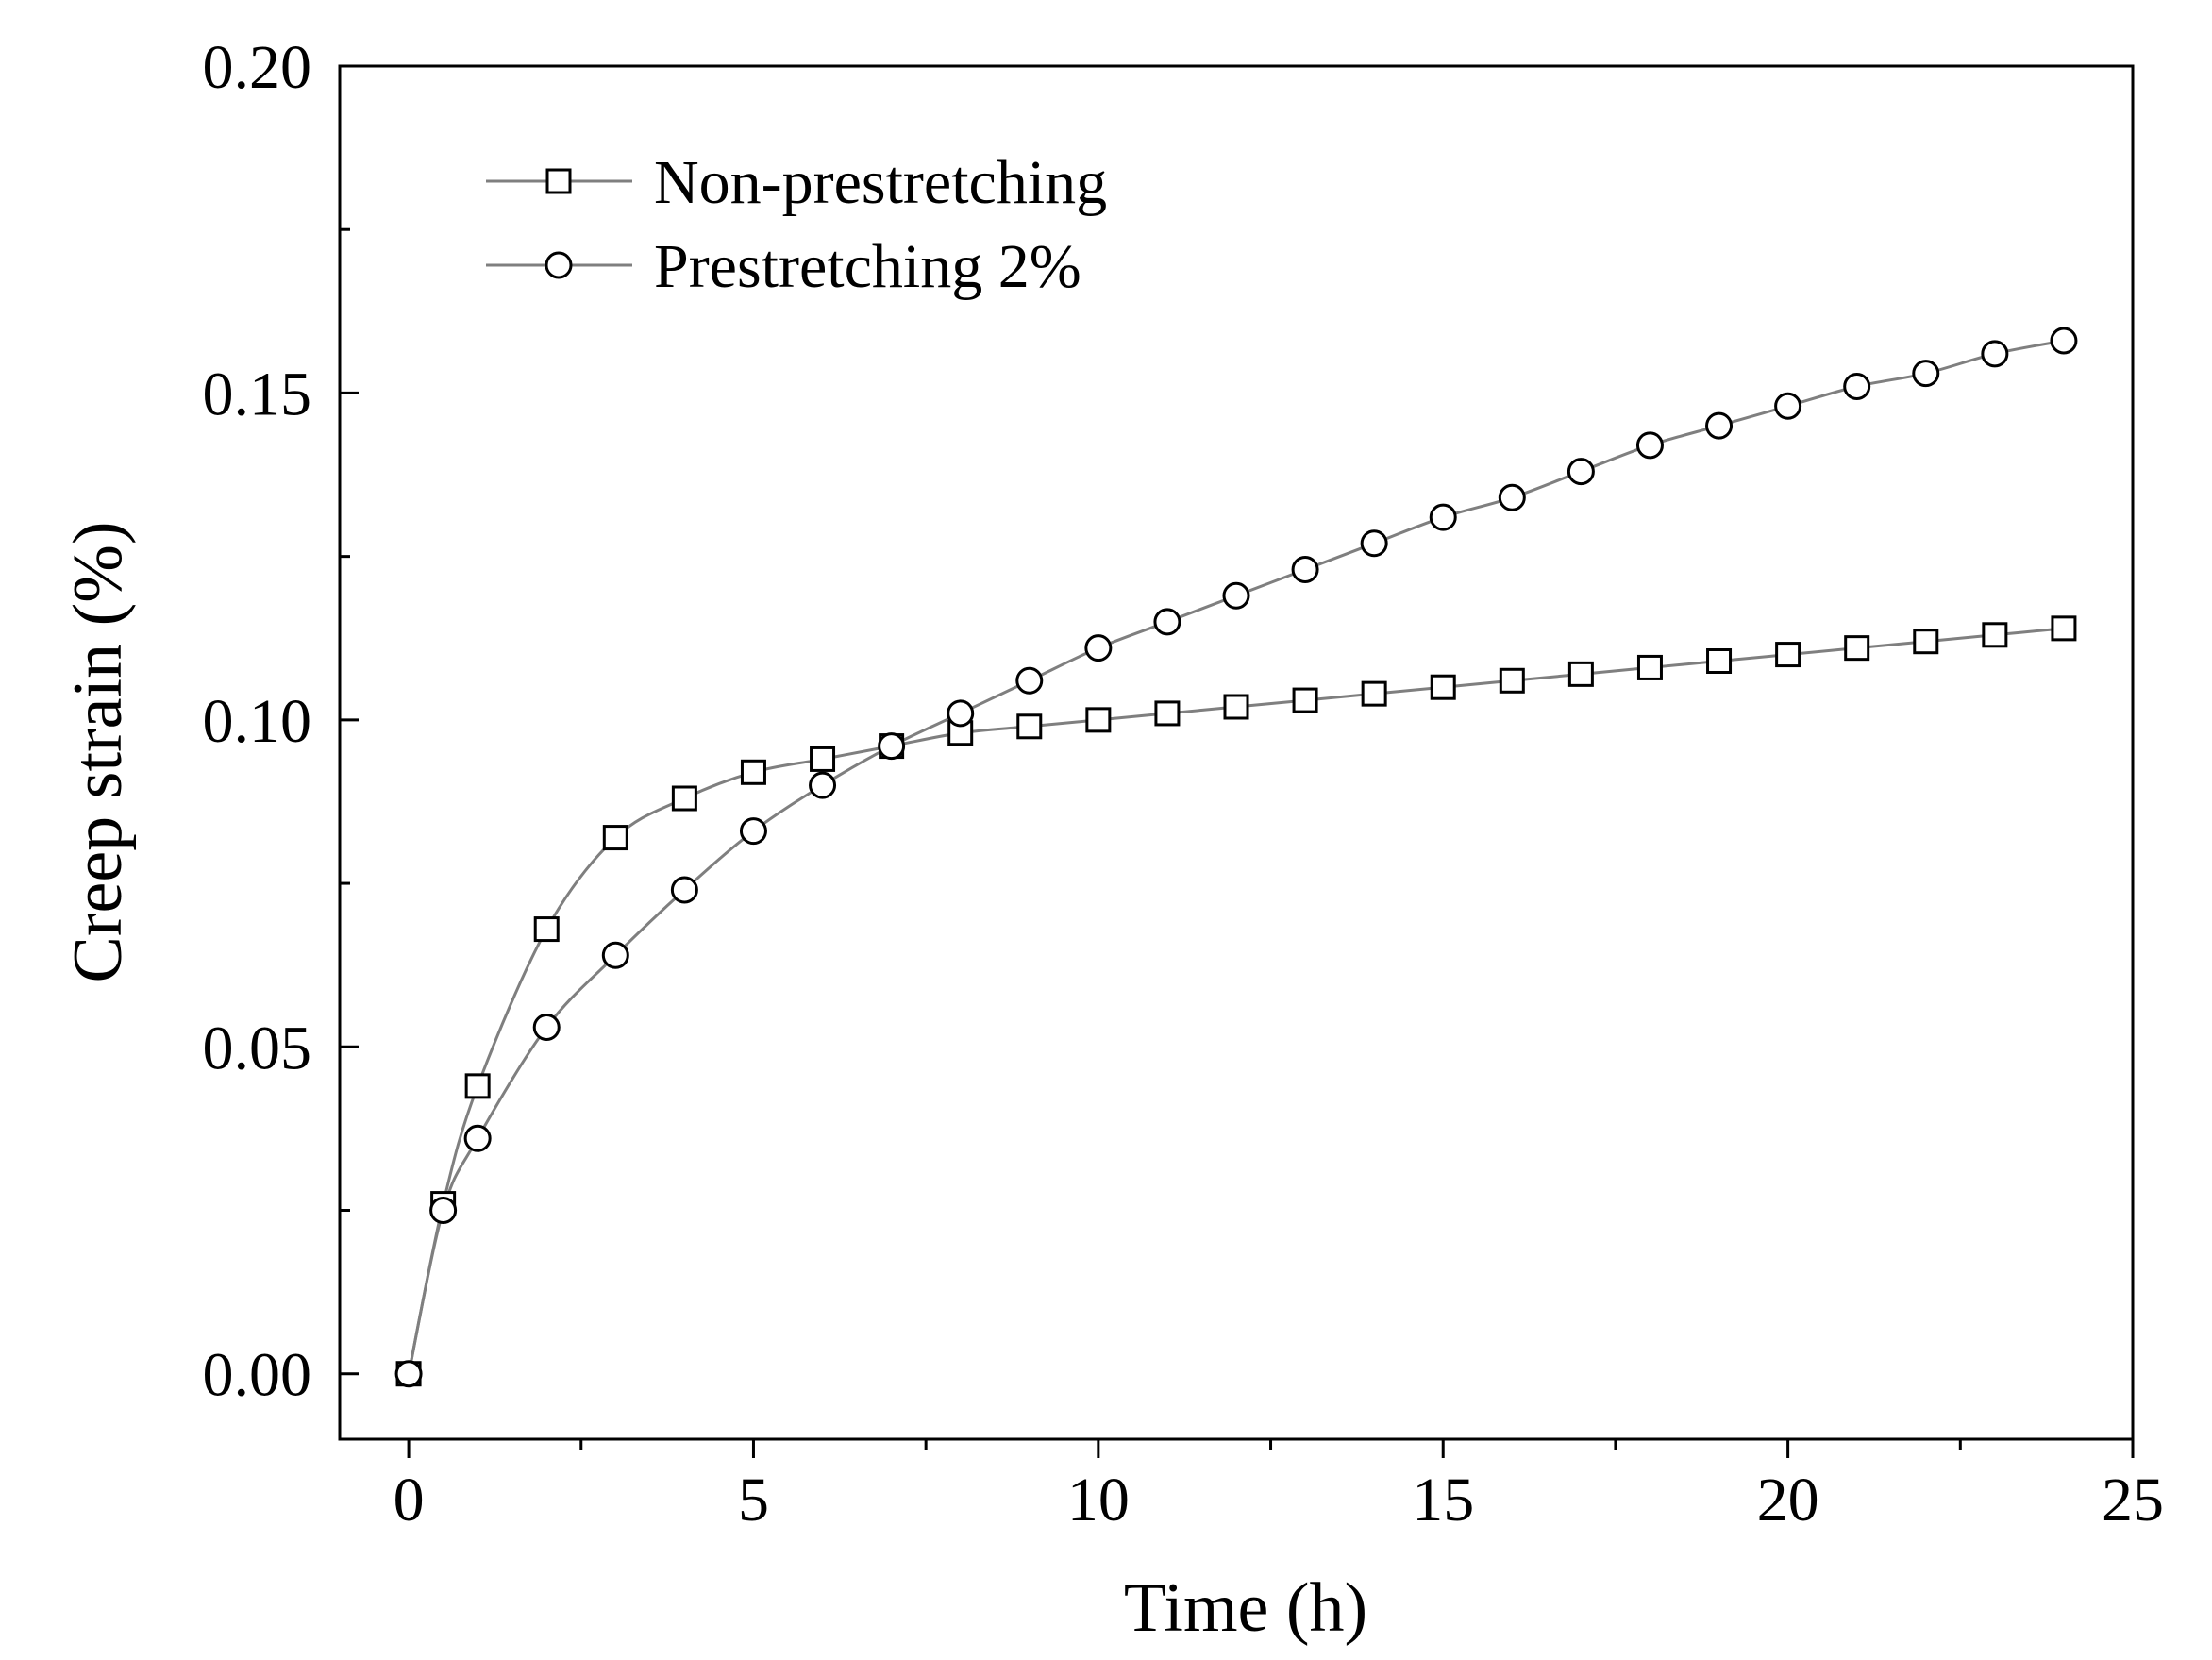 This screenshot has height=1660, width=2212. I want to click on legend-marker-circle, so click(559, 265).